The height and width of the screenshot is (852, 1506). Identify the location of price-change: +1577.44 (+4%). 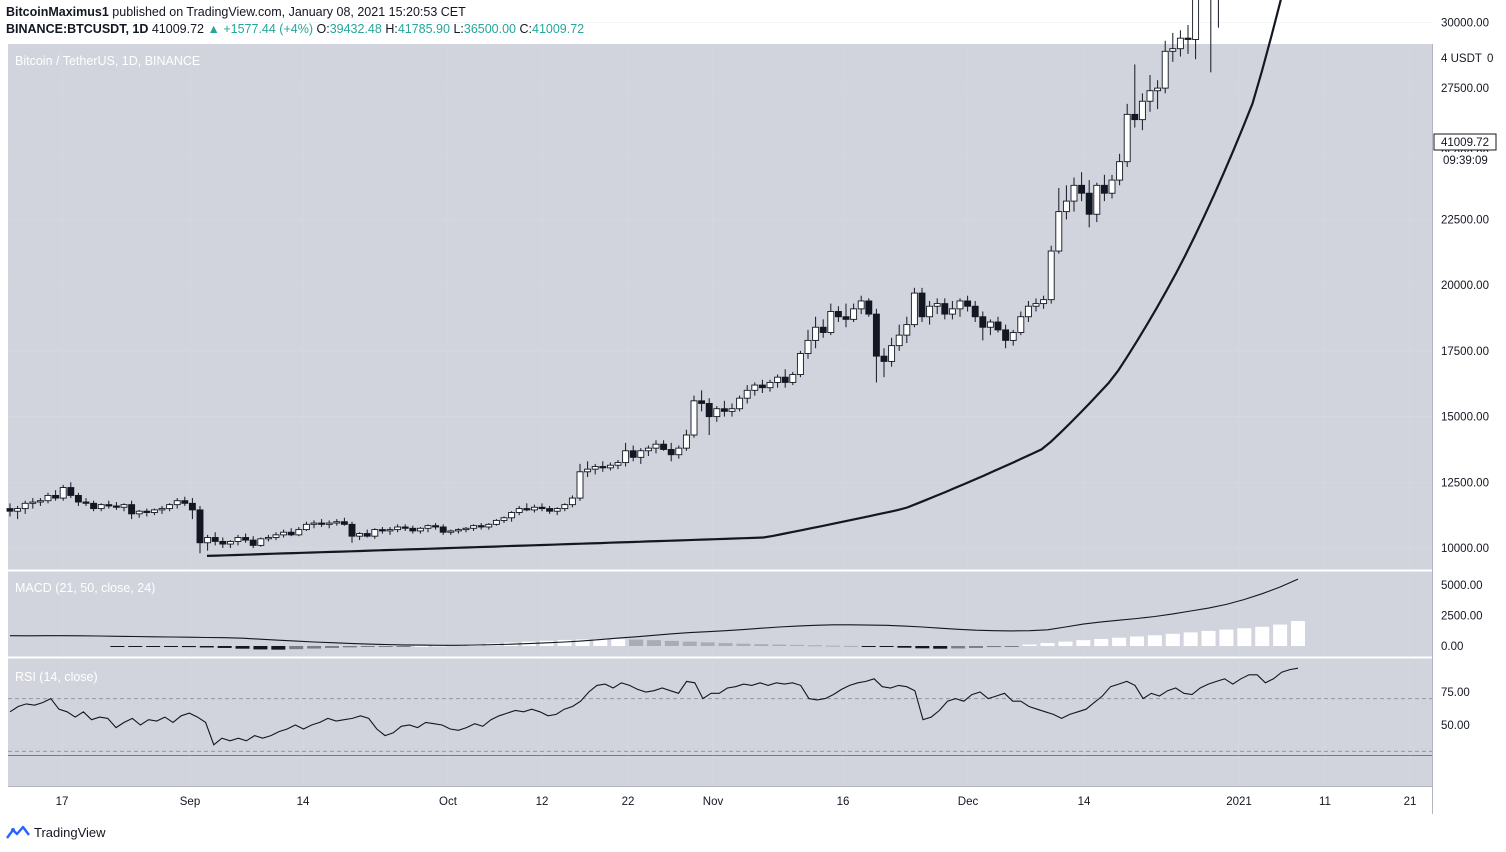
(268, 29).